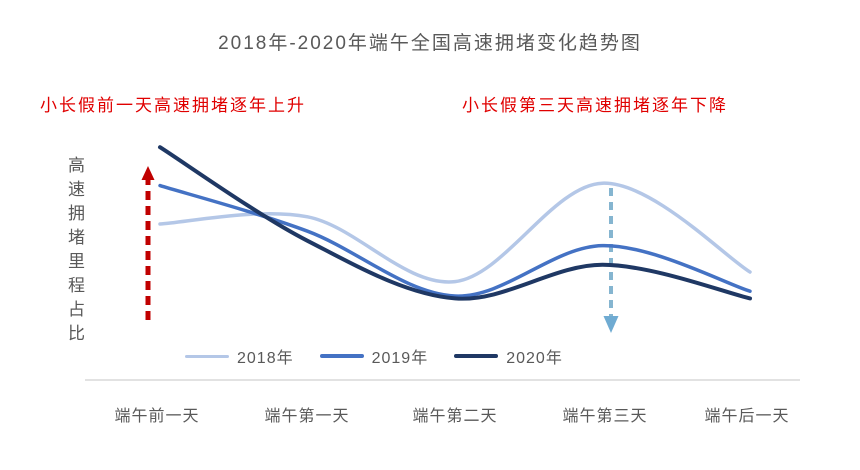  I want to click on x-axis-label-day2: 端午第二天, so click(455, 416).